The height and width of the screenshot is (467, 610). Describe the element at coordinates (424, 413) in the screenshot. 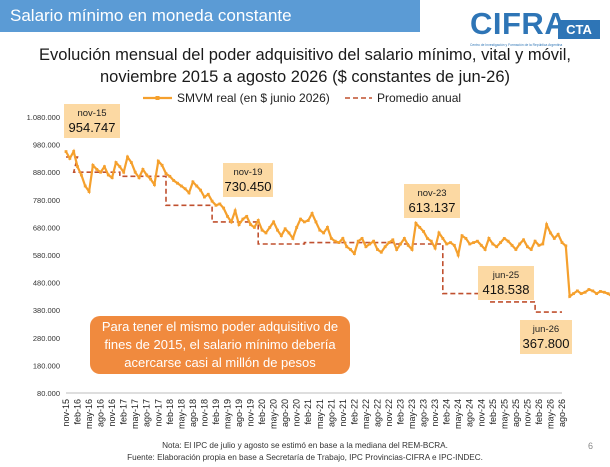

I see `x-tick-label: ago-23` at that location.